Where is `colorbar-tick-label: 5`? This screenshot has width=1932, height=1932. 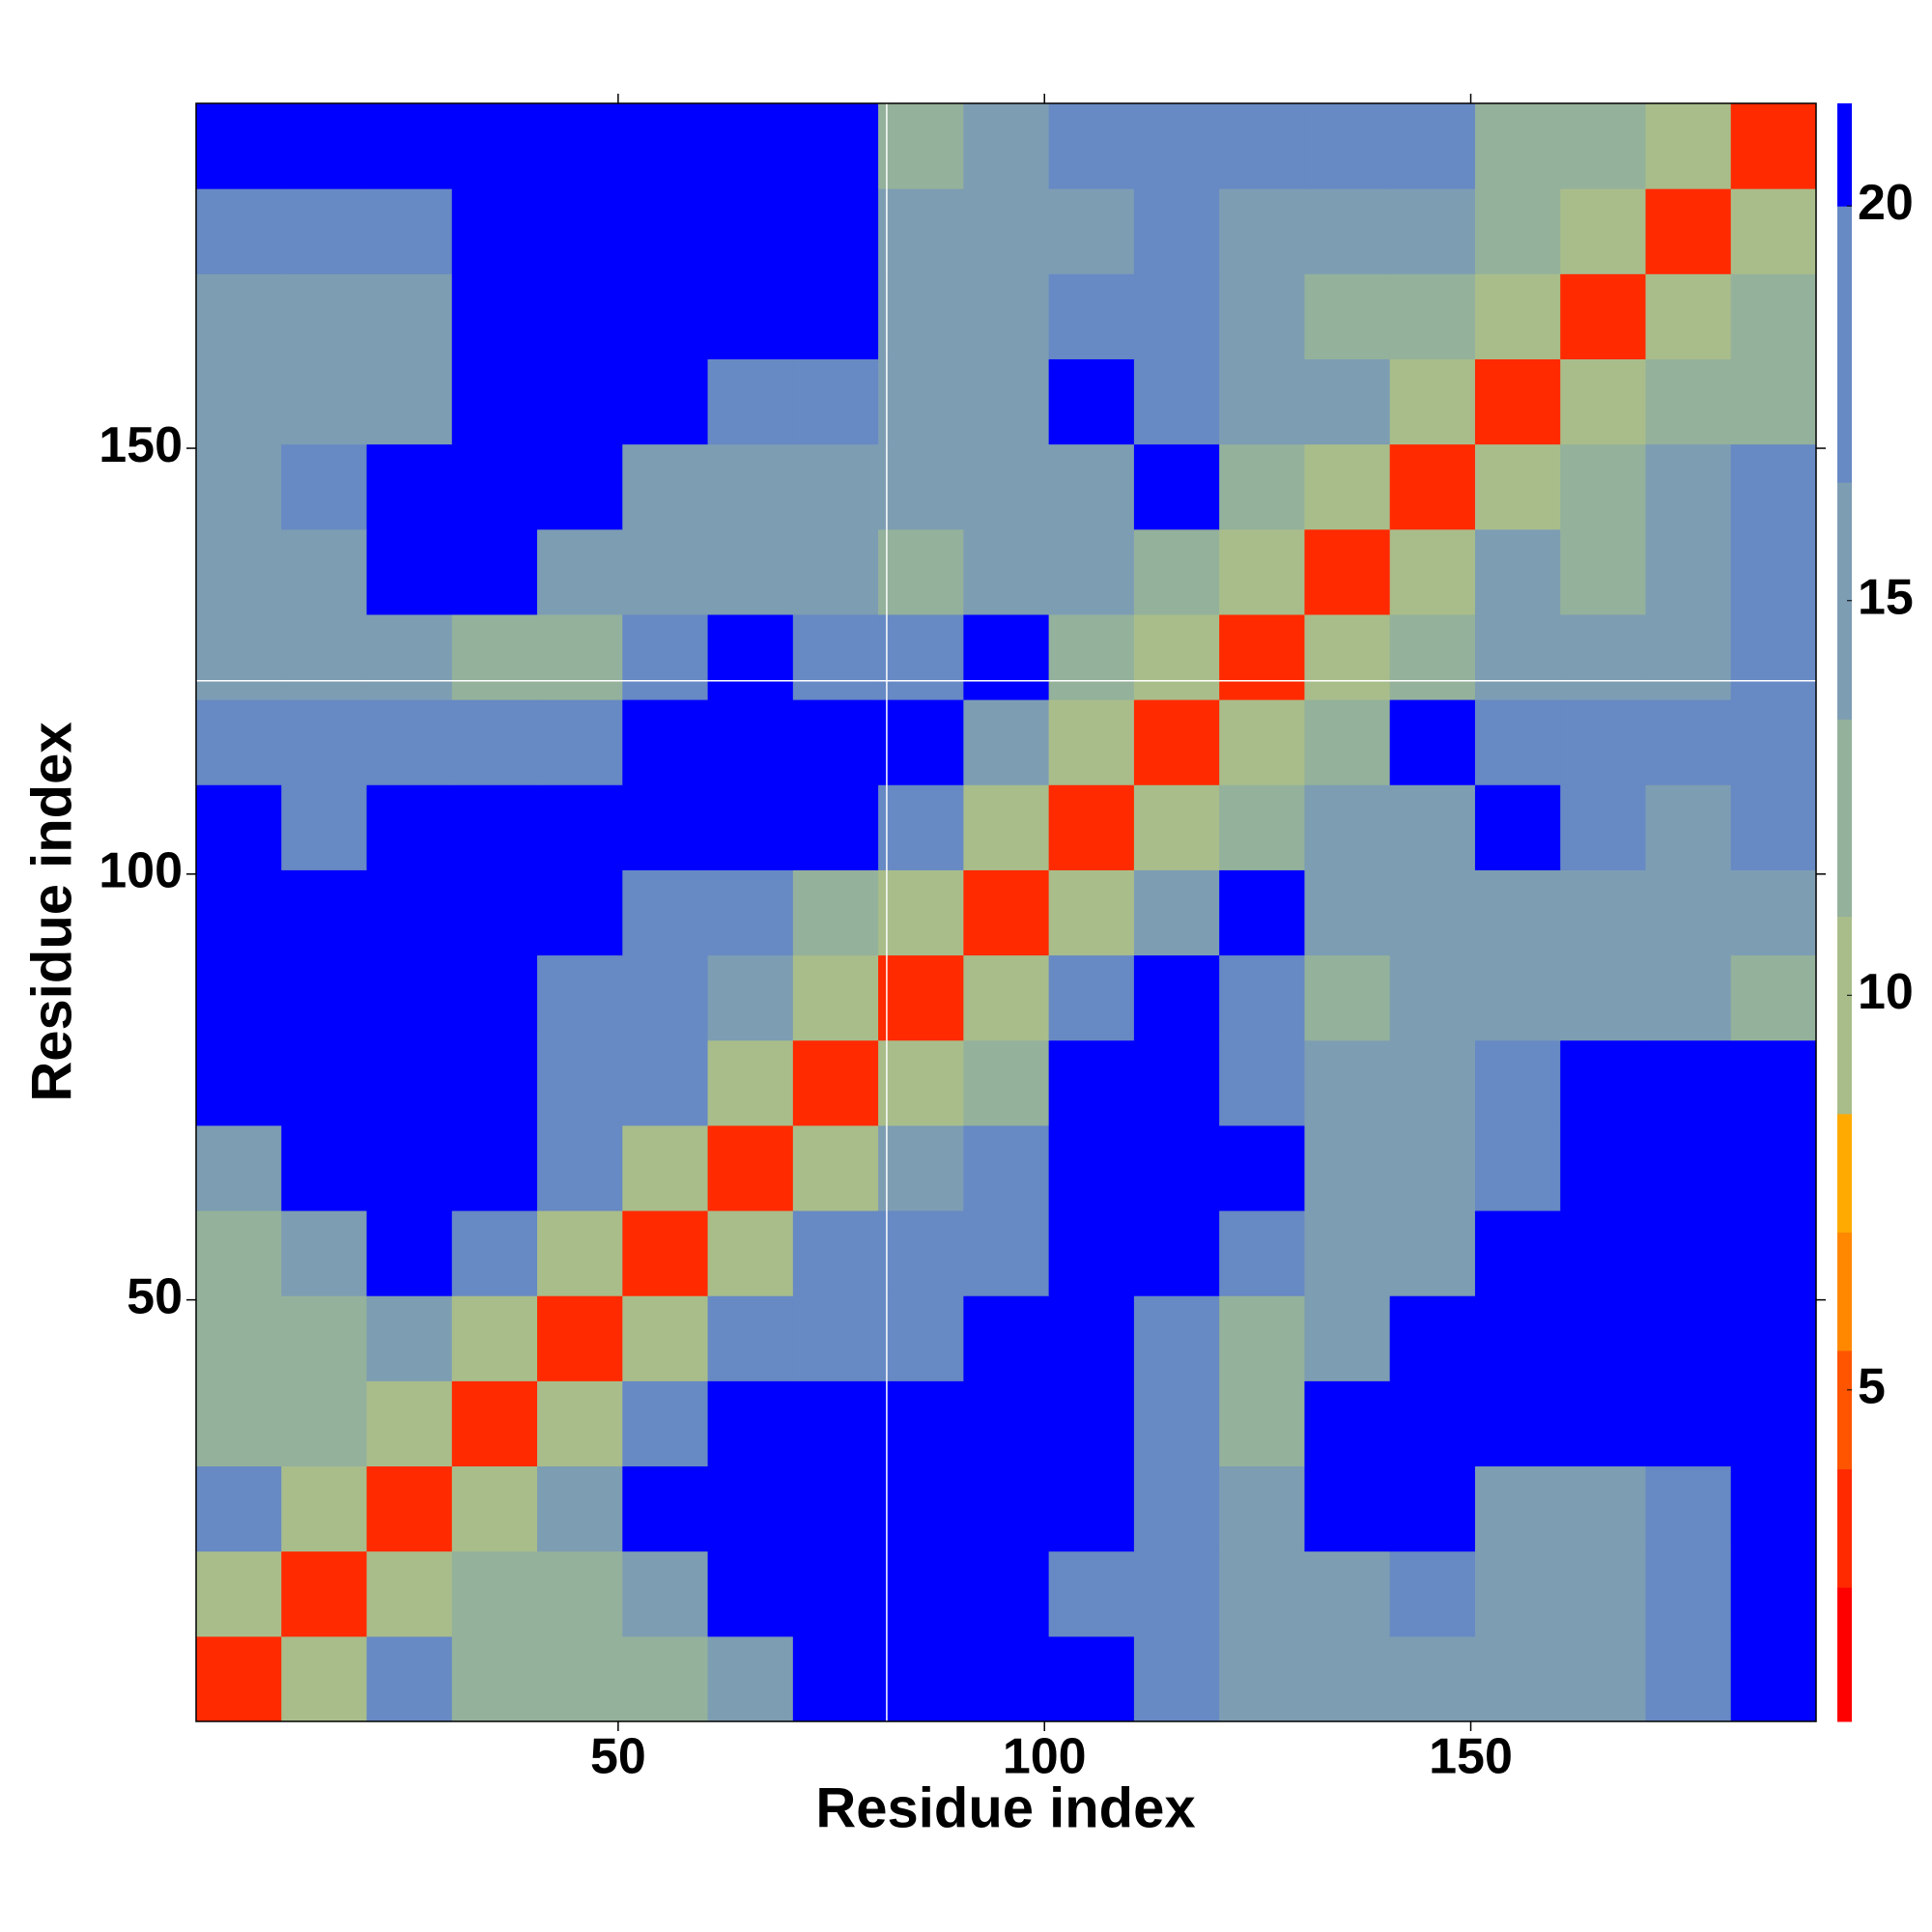
colorbar-tick-label: 5 is located at coordinates (1872, 1387).